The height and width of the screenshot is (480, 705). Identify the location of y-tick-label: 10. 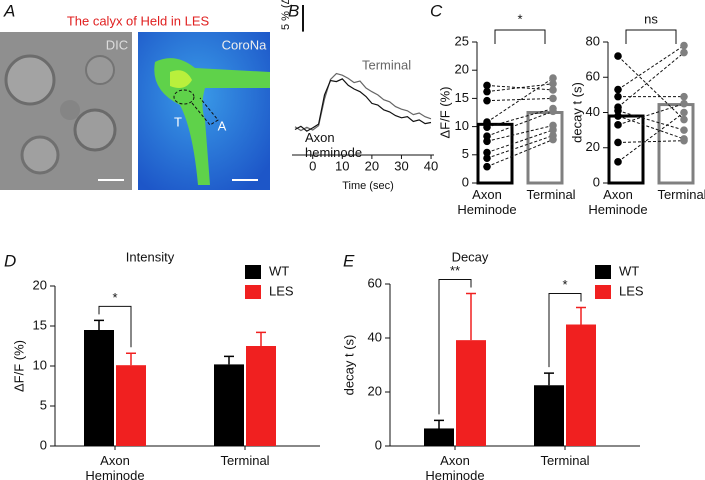
(40, 364).